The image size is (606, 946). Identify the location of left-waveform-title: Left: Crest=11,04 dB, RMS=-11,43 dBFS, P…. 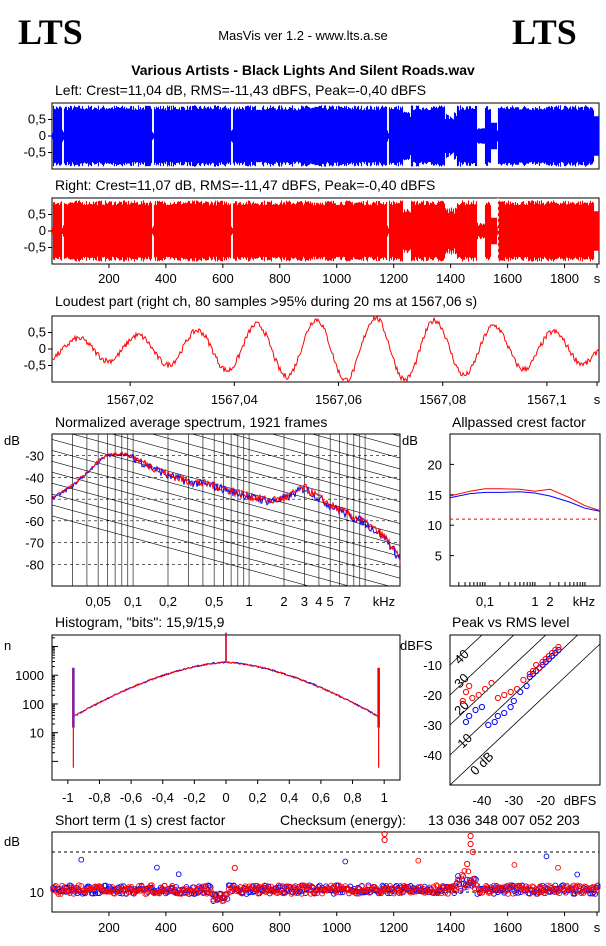
(240, 90).